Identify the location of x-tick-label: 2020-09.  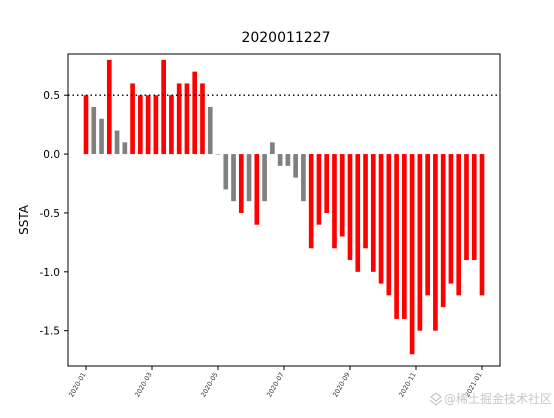
(341, 385).